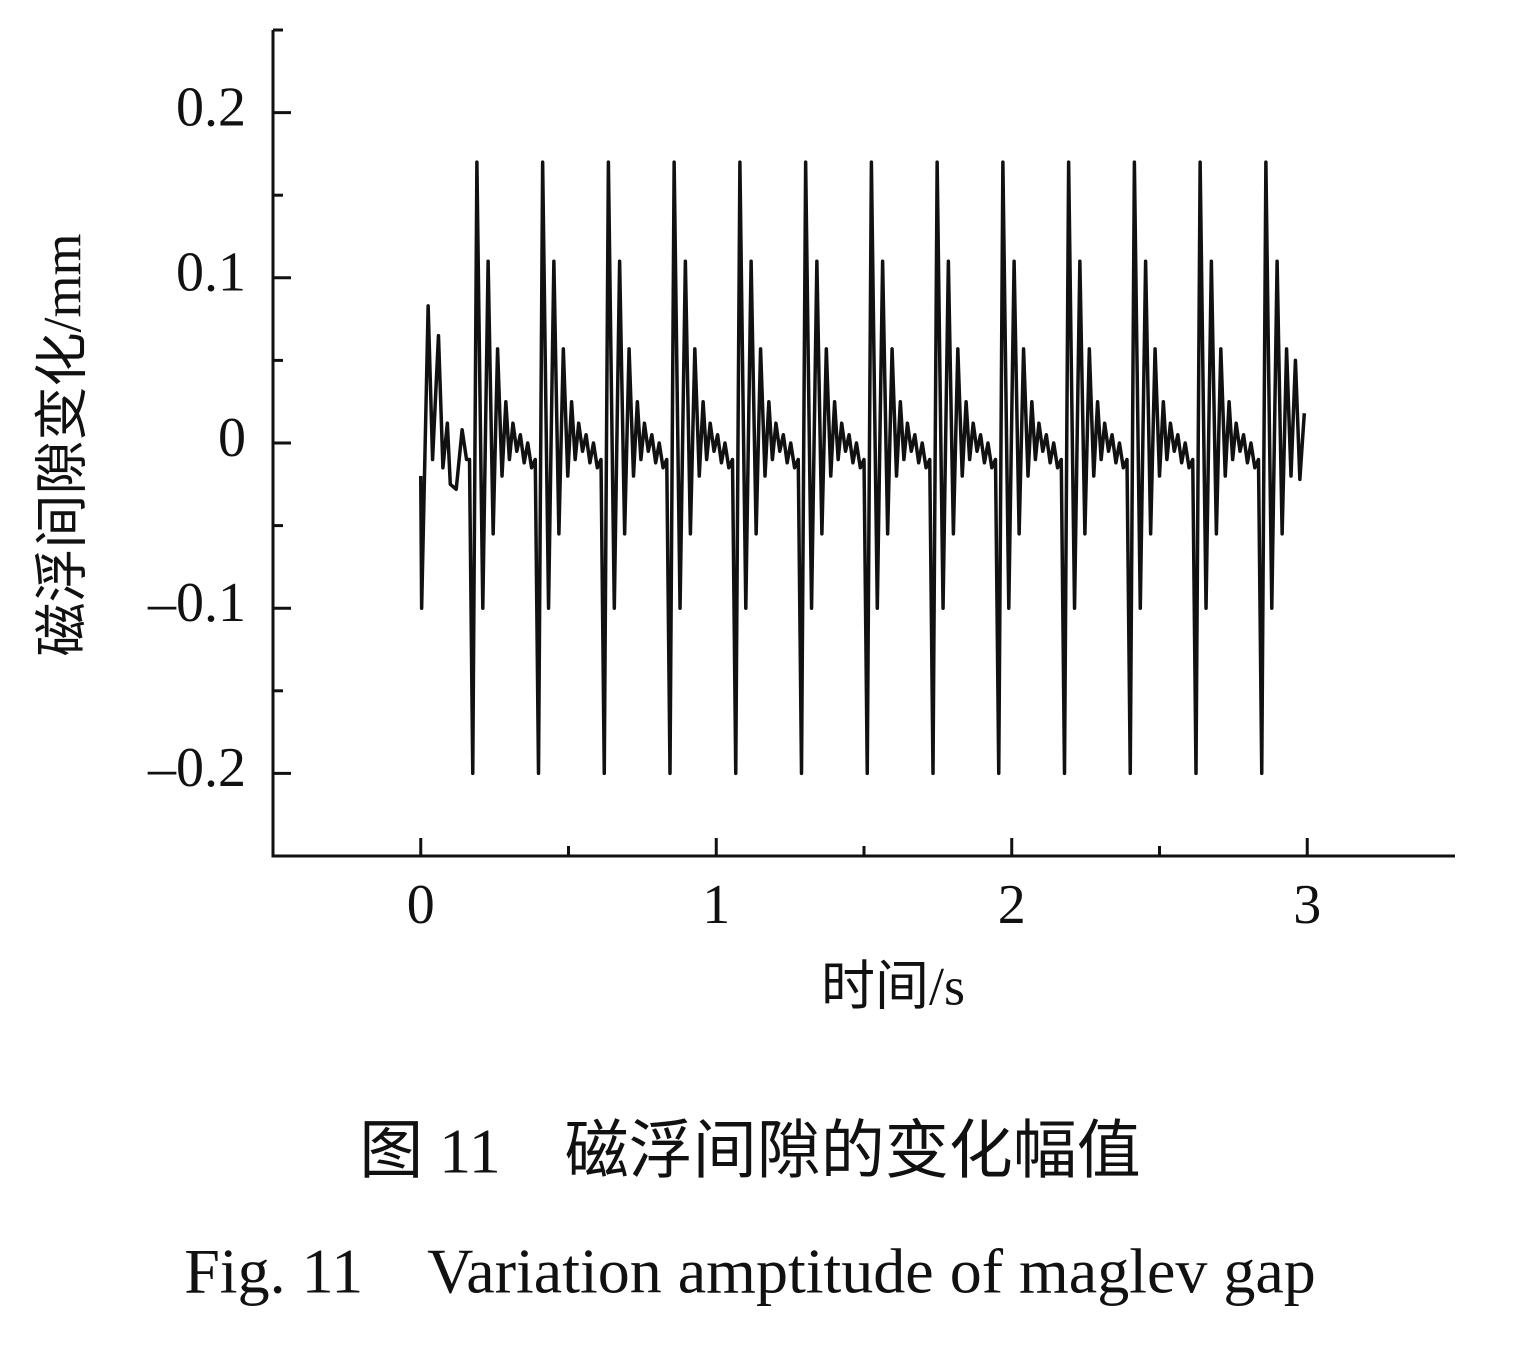 The height and width of the screenshot is (1364, 1531). Describe the element at coordinates (716, 905) in the screenshot. I see `x-tick-label: 1` at that location.